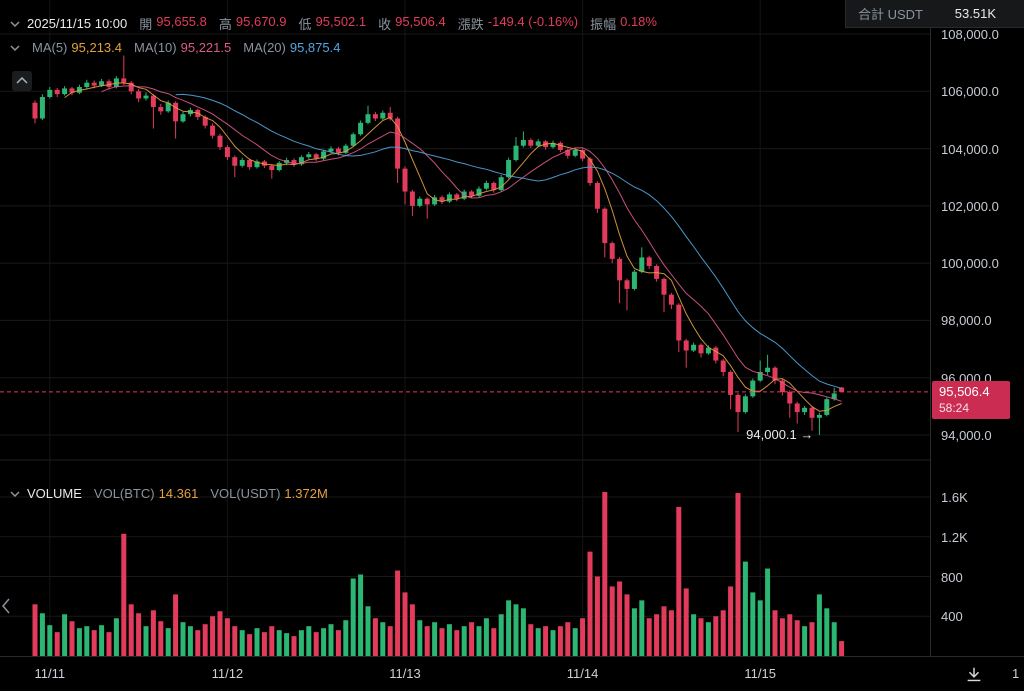  Describe the element at coordinates (124, 493) in the screenshot. I see `vol-btc-label: VOL(BTC)` at that location.